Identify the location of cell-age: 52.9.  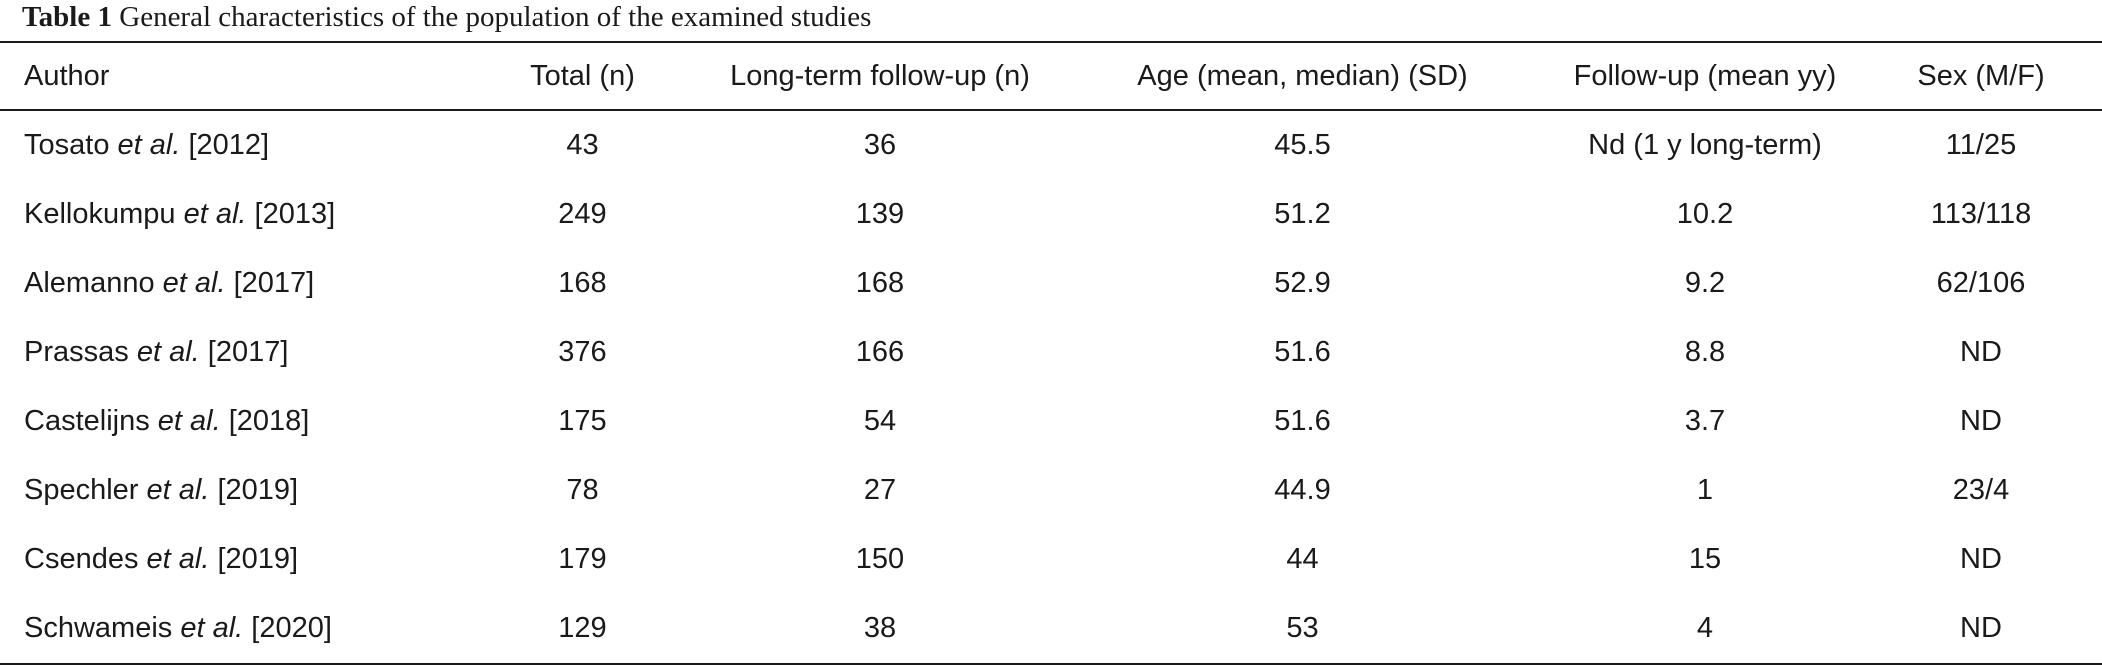
(1302, 283).